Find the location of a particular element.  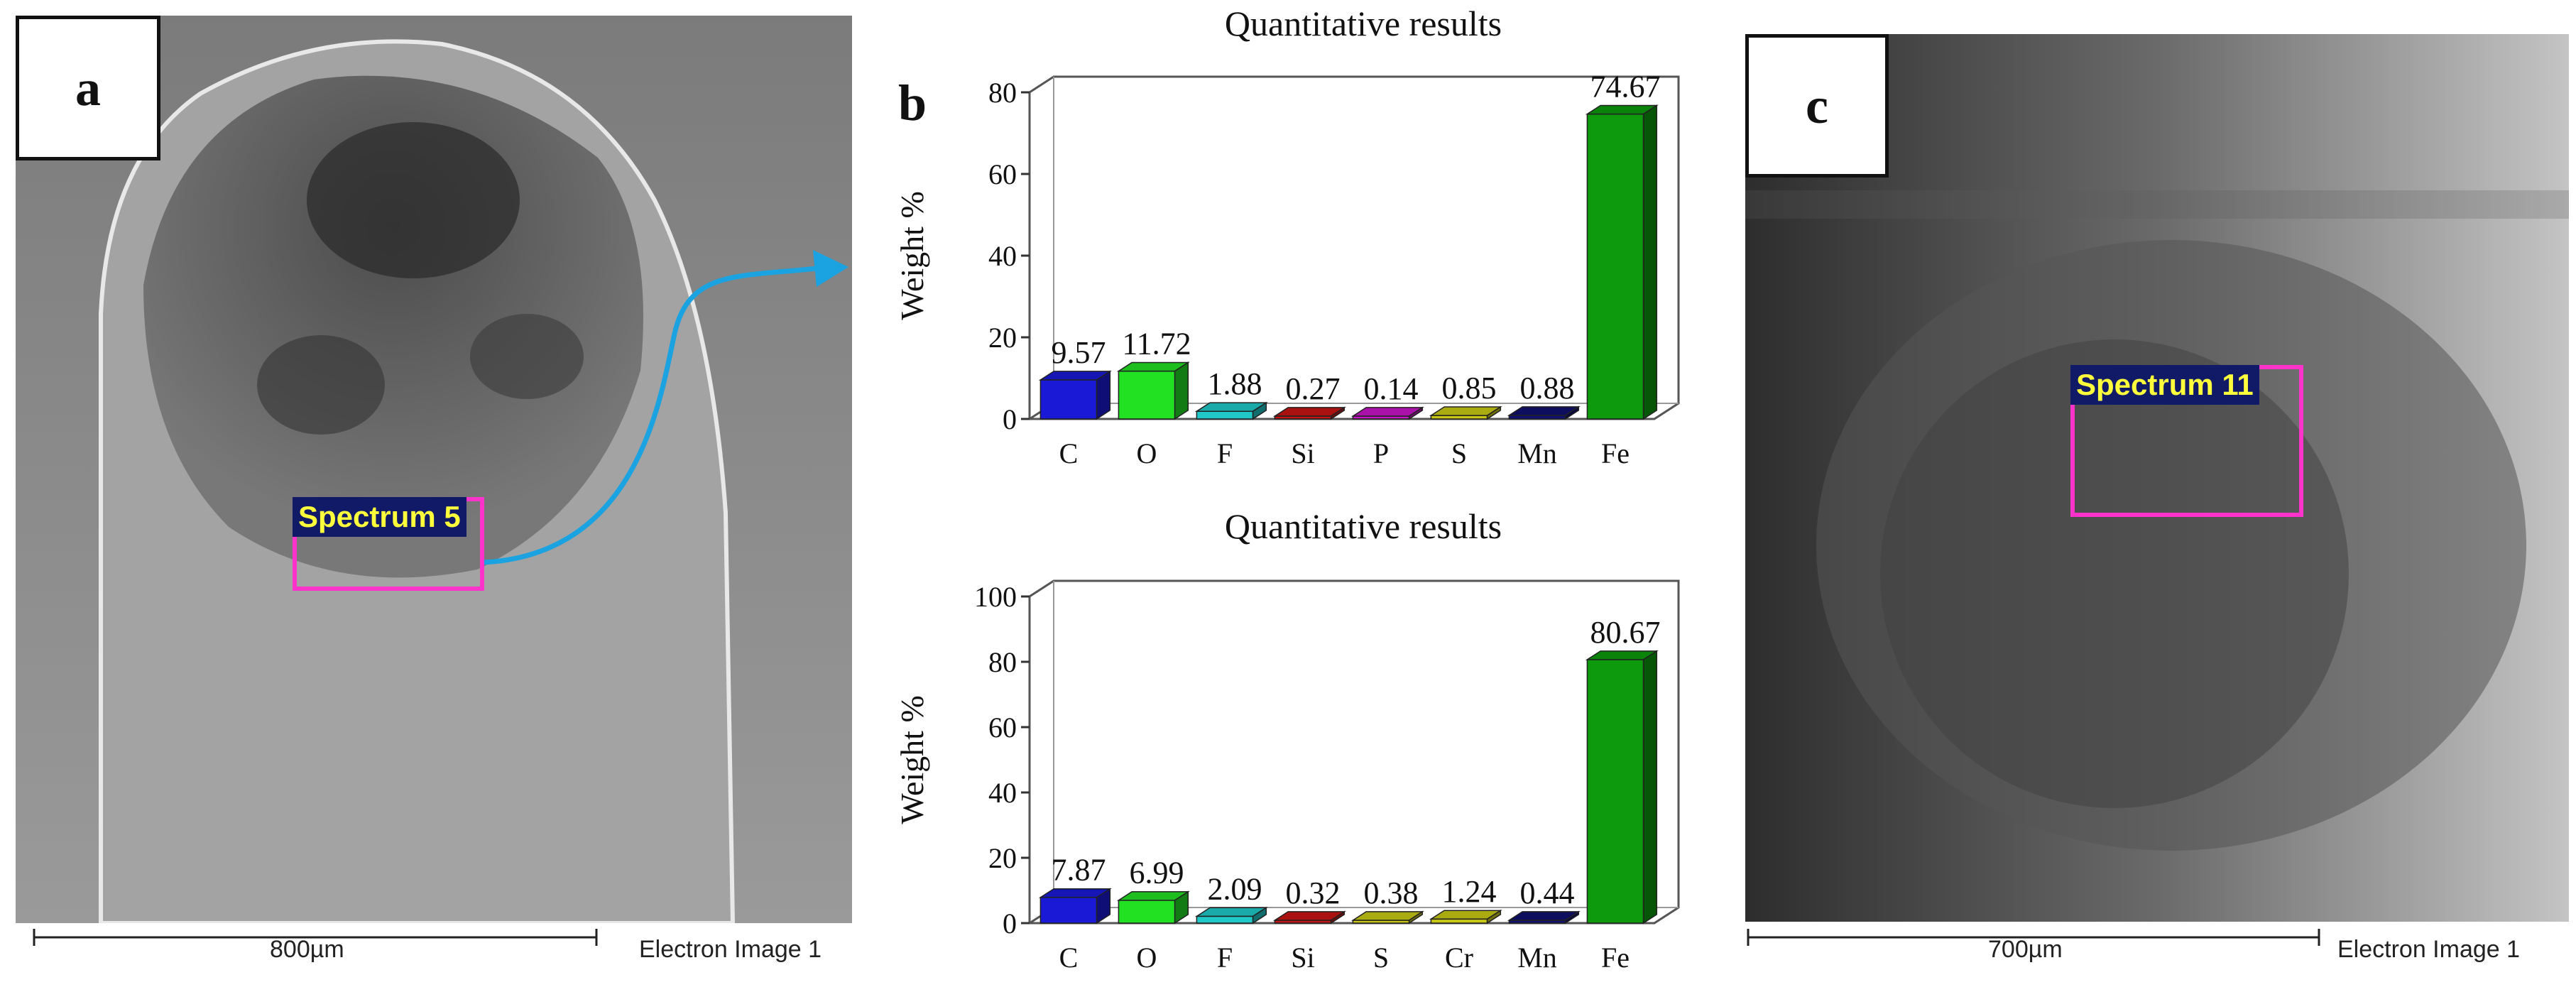

chart-1-value-label-Mn: 0.88 is located at coordinates (1547, 388).